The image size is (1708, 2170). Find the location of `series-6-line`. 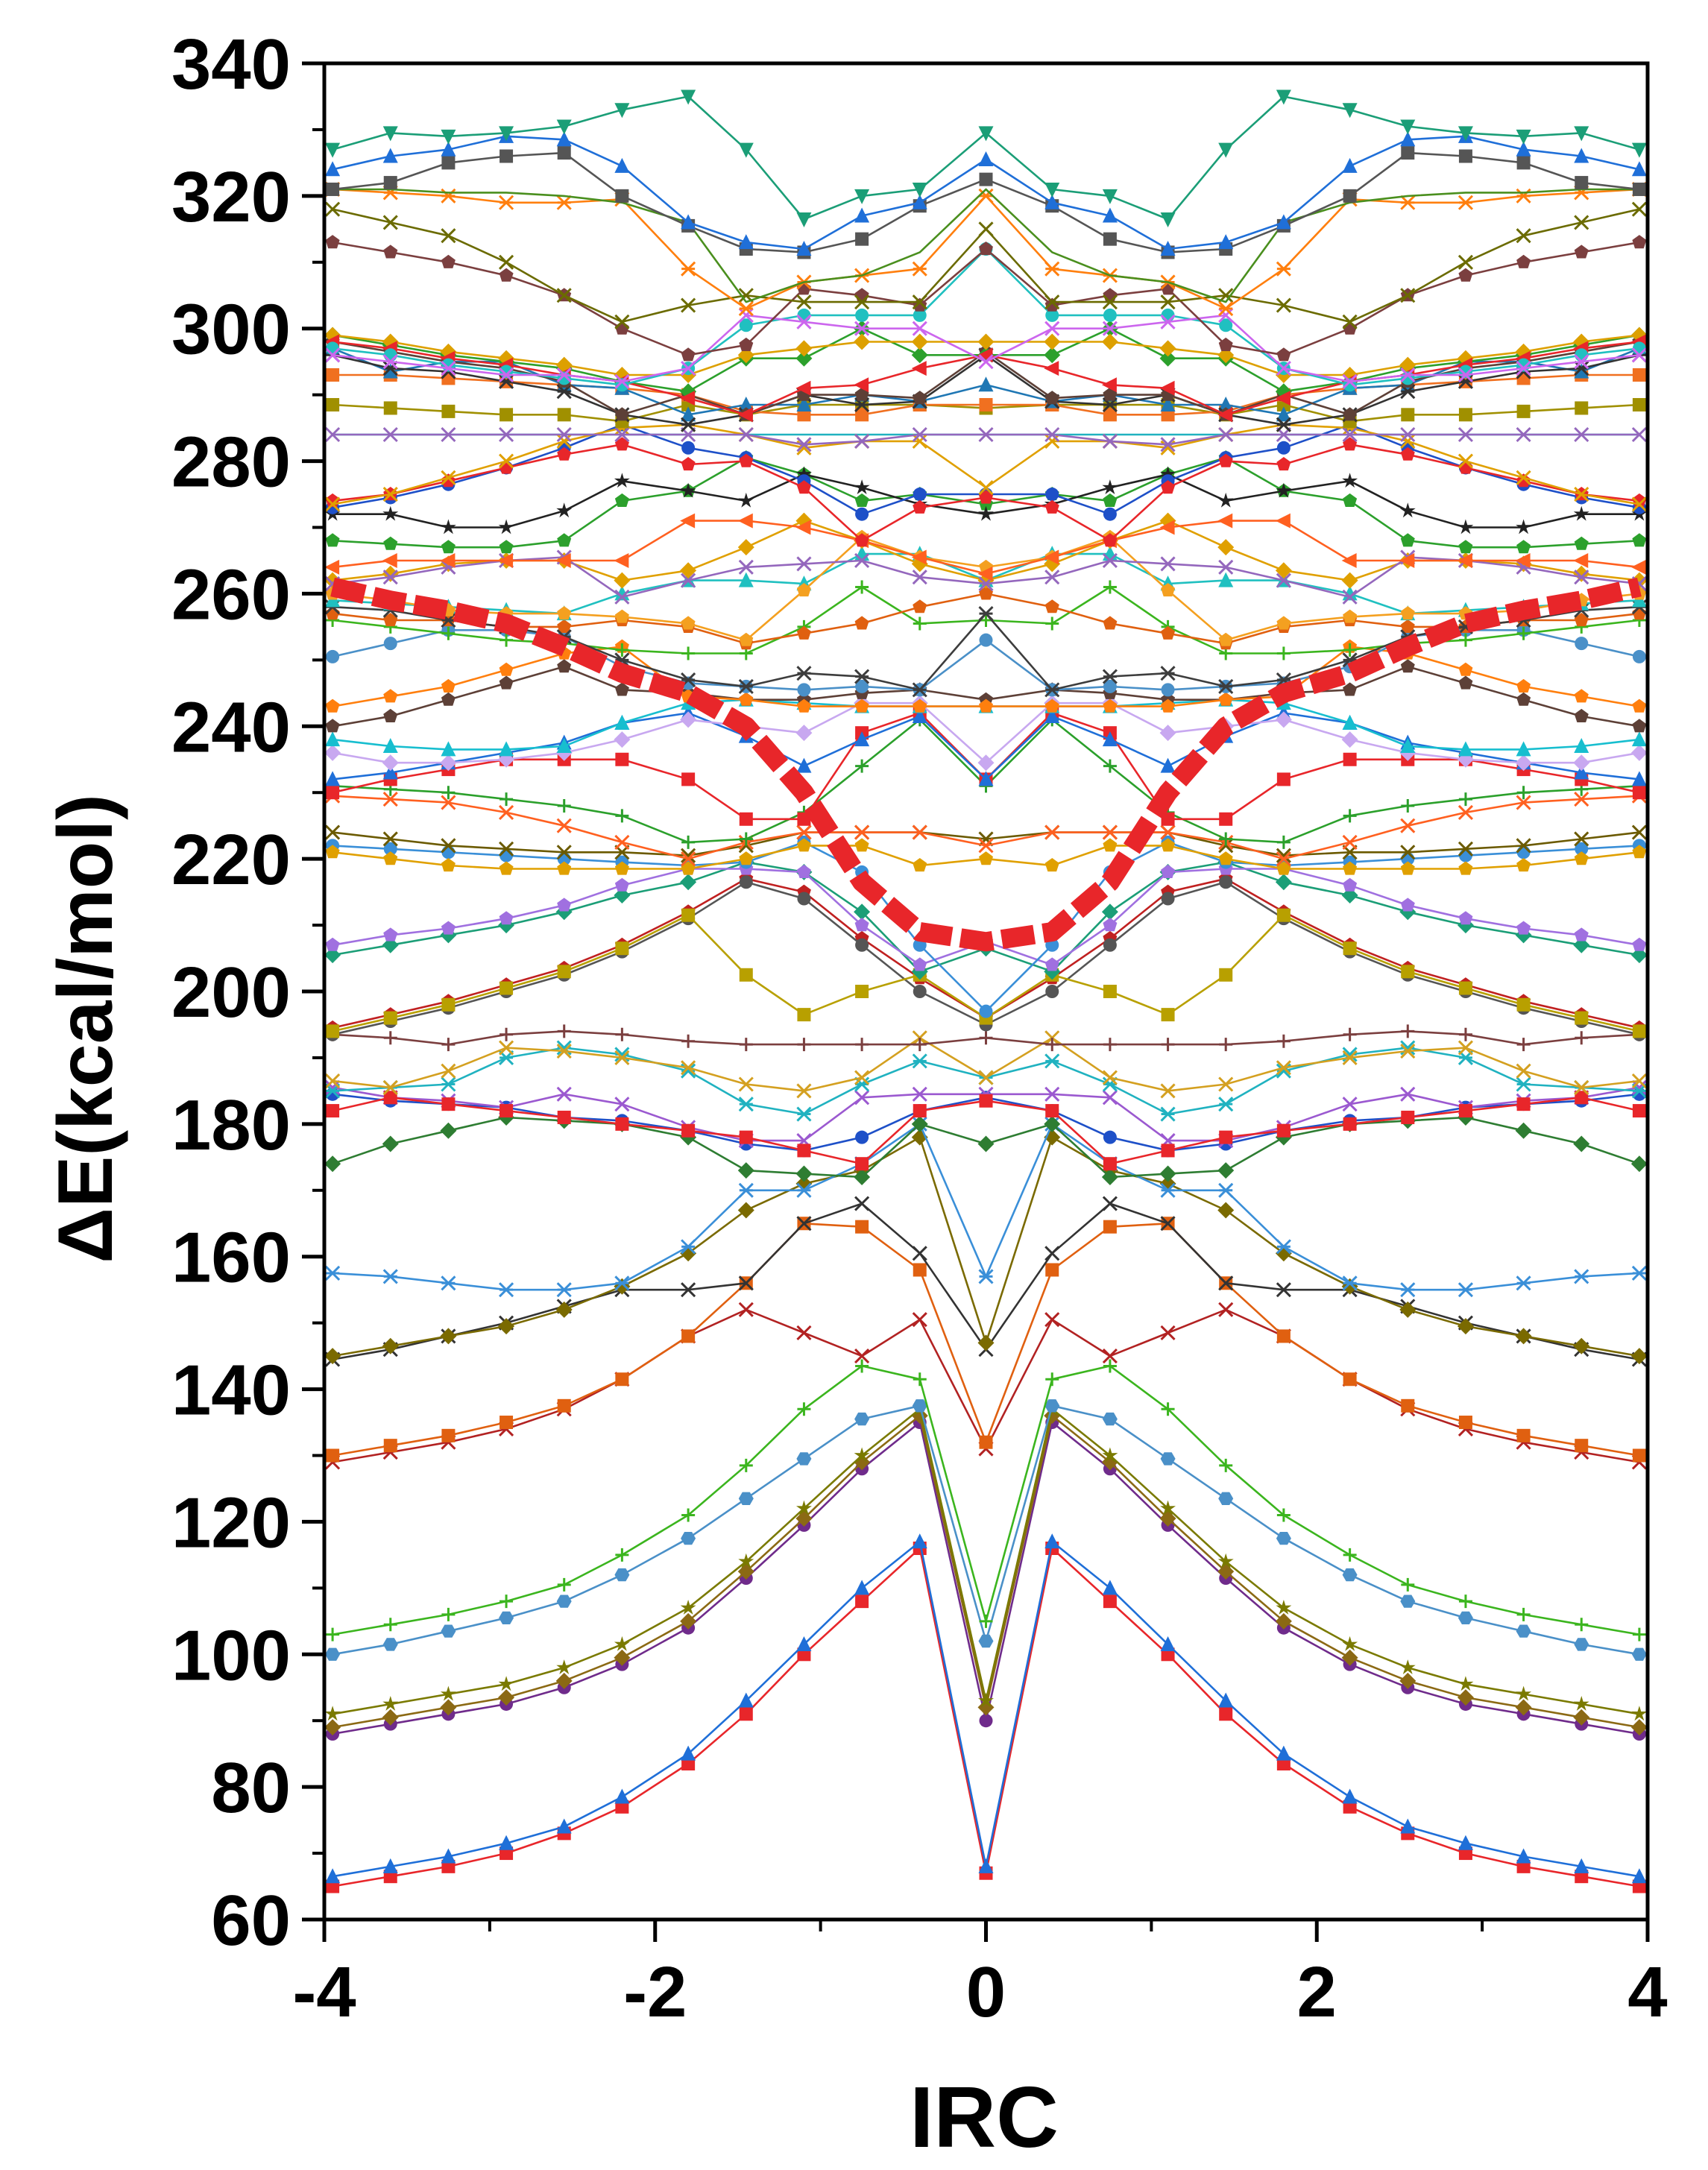

series-6-line is located at coordinates (986, 1500).